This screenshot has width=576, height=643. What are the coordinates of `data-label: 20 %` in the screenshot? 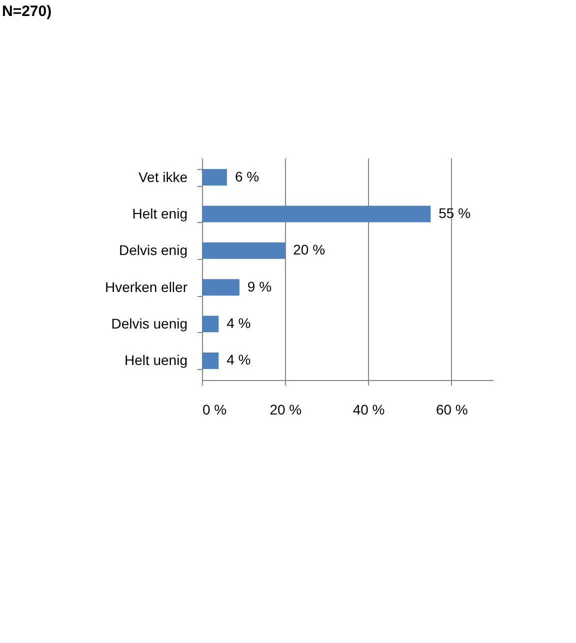 It's located at (309, 250).